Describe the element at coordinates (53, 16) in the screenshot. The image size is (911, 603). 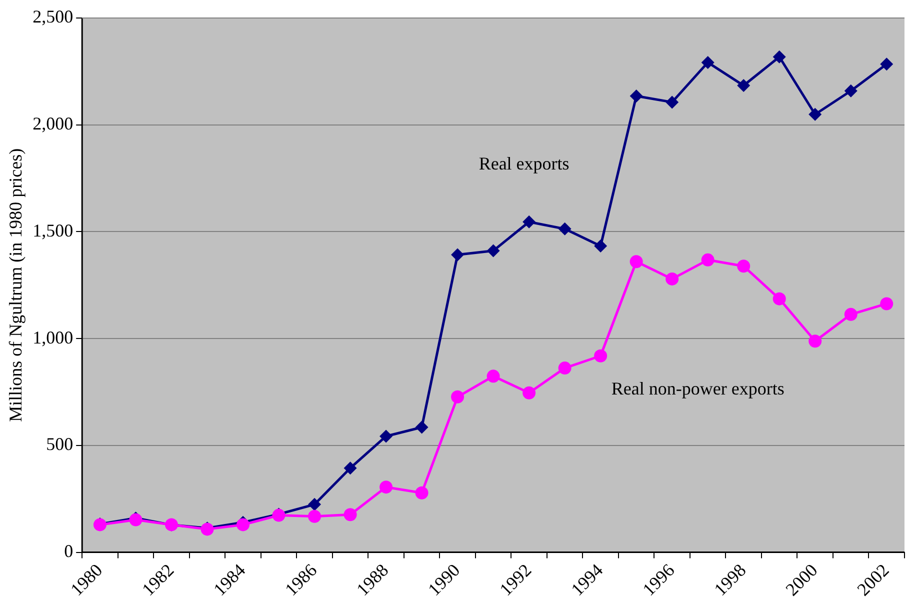
I see `y-tick-label: 2,500` at that location.